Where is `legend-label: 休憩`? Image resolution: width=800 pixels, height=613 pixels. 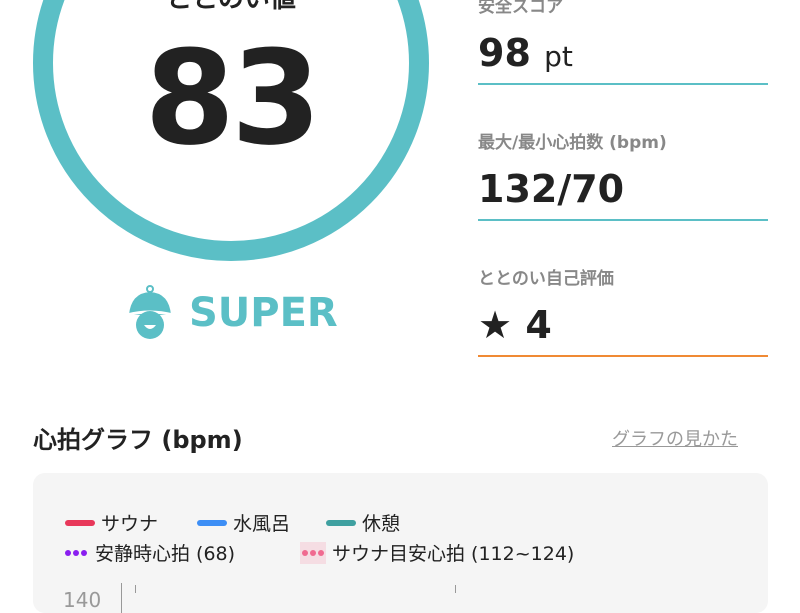 legend-label: 休憩 is located at coordinates (381, 524).